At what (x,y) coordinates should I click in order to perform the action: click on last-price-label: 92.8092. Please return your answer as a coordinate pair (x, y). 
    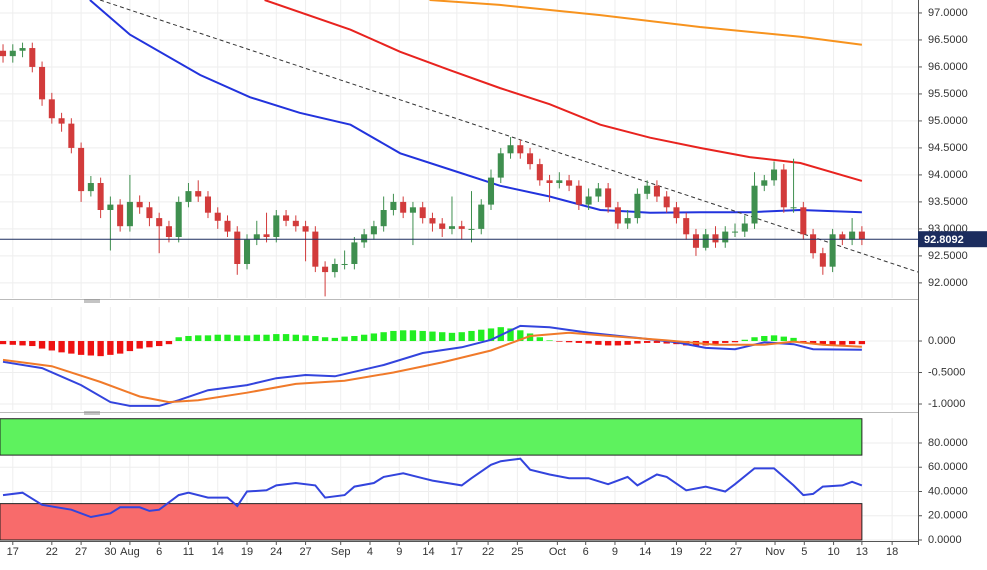
    Looking at the image, I should click on (944, 240).